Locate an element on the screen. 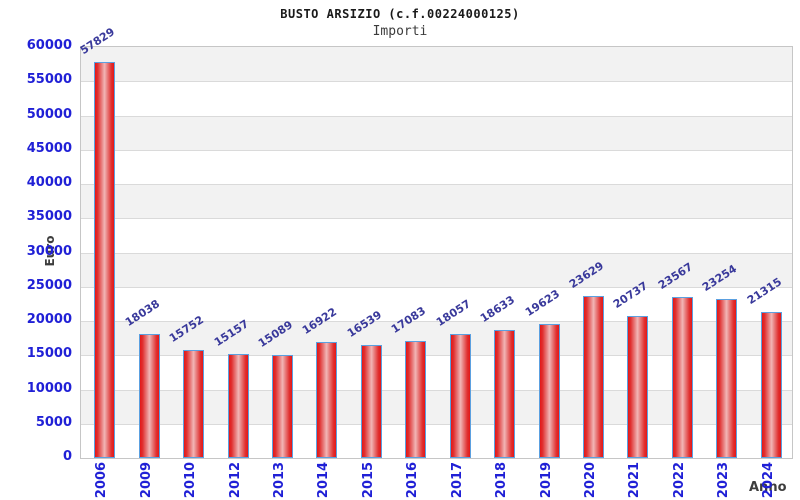  x-tick-label: 2024 is located at coordinates (768, 480).